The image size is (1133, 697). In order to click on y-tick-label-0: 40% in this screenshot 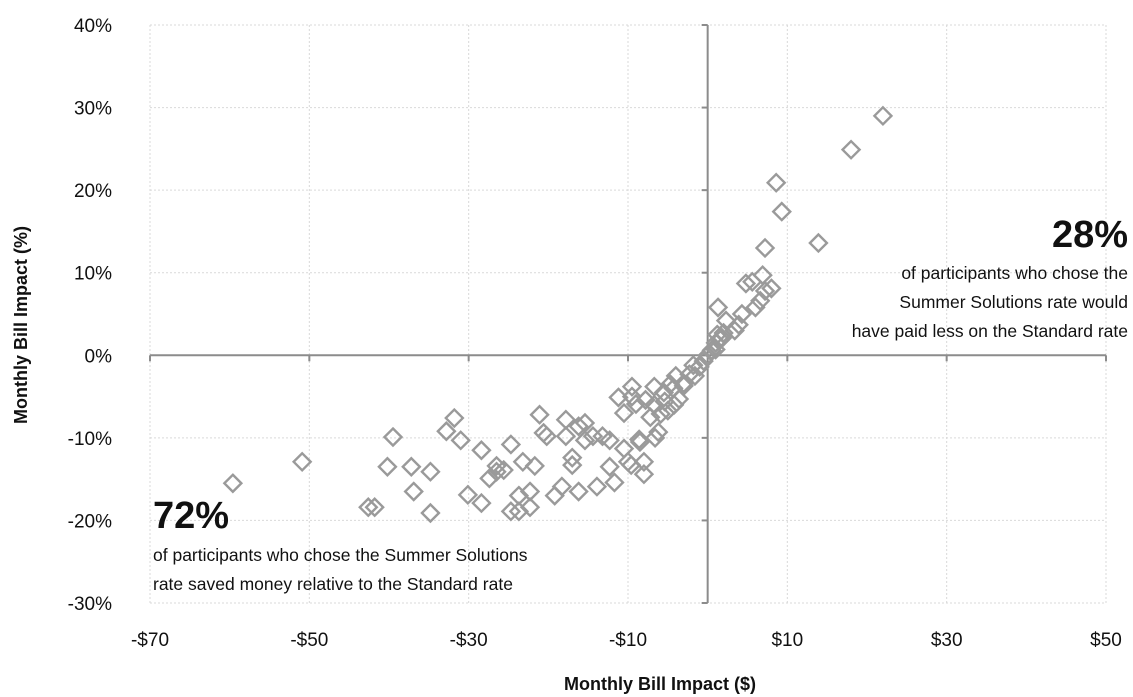, I will do `click(93, 26)`.